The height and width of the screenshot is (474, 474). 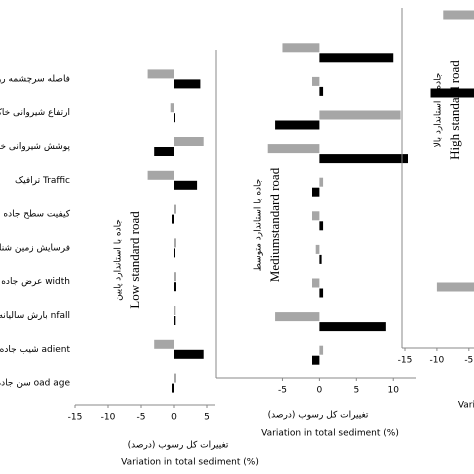 I want to click on category-label: ترافیک Traffic, so click(x=42, y=181).